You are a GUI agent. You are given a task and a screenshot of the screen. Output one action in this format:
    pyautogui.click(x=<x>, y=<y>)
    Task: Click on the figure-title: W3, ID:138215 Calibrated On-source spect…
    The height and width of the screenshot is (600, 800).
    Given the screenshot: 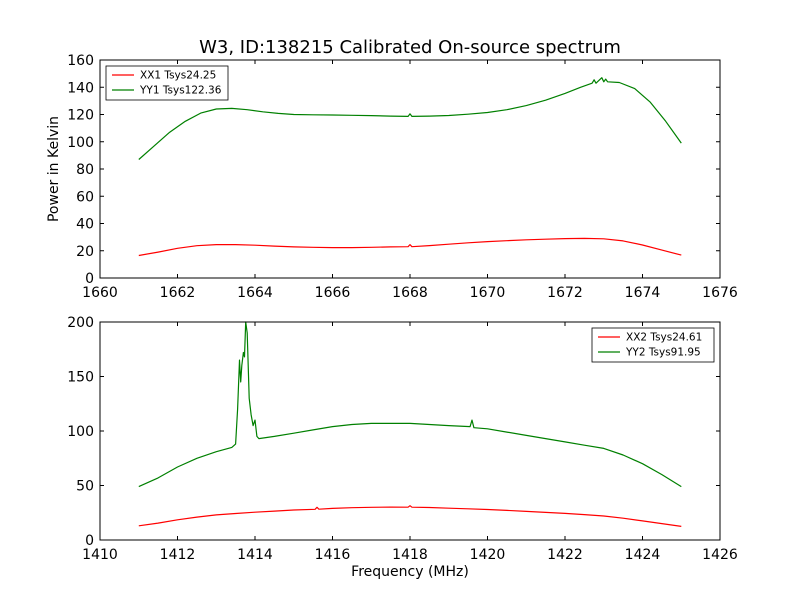 What is the action you would take?
    pyautogui.click(x=410, y=47)
    